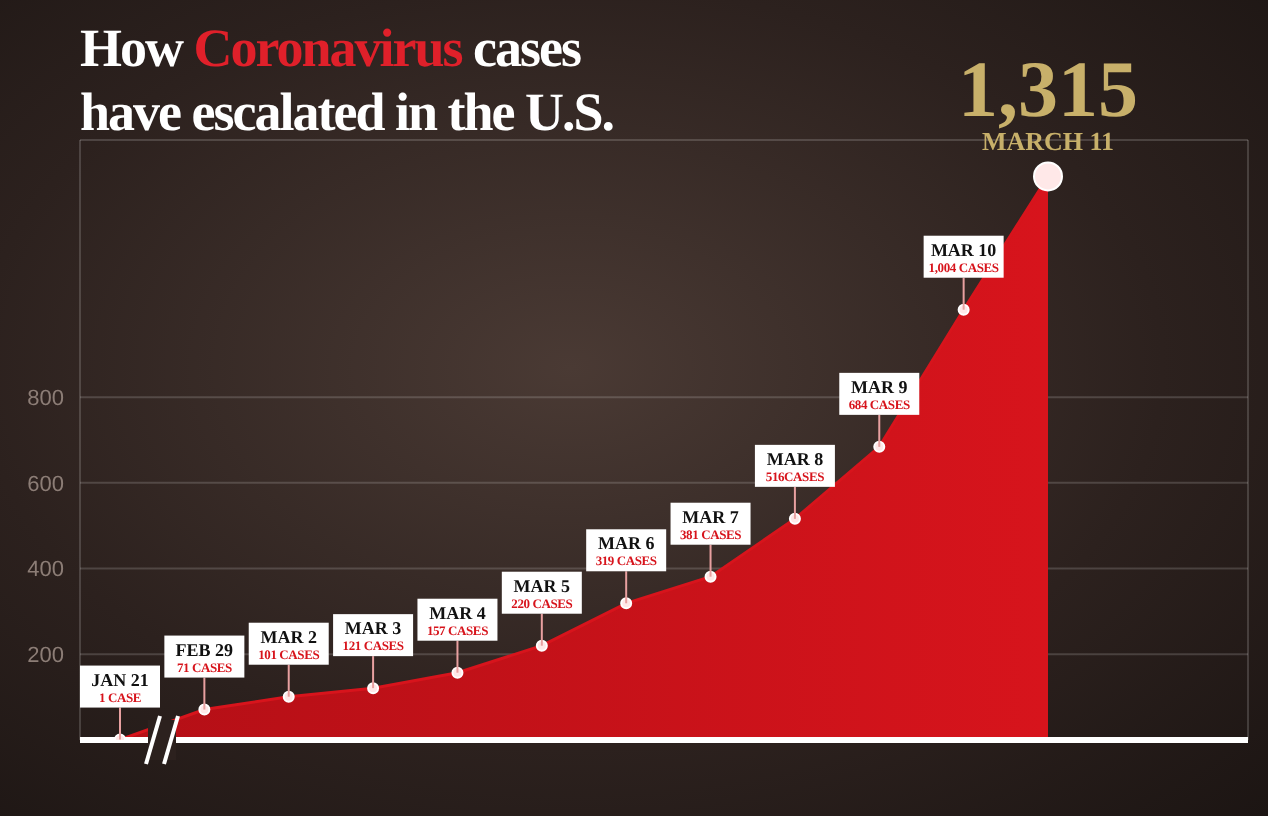 The height and width of the screenshot is (816, 1268). I want to click on x-tick-label: MAR 10, so click(964, 249).